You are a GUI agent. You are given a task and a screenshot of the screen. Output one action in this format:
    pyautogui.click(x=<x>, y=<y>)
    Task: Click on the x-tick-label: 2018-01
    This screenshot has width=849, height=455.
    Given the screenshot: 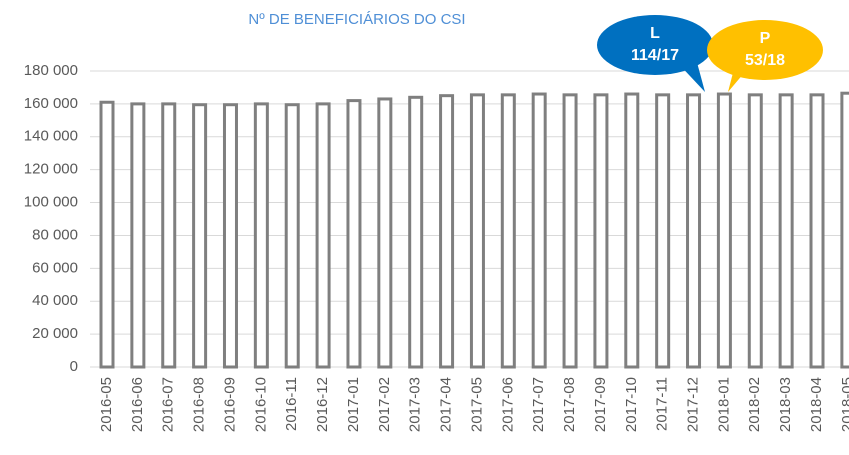 What is the action you would take?
    pyautogui.click(x=723, y=404)
    